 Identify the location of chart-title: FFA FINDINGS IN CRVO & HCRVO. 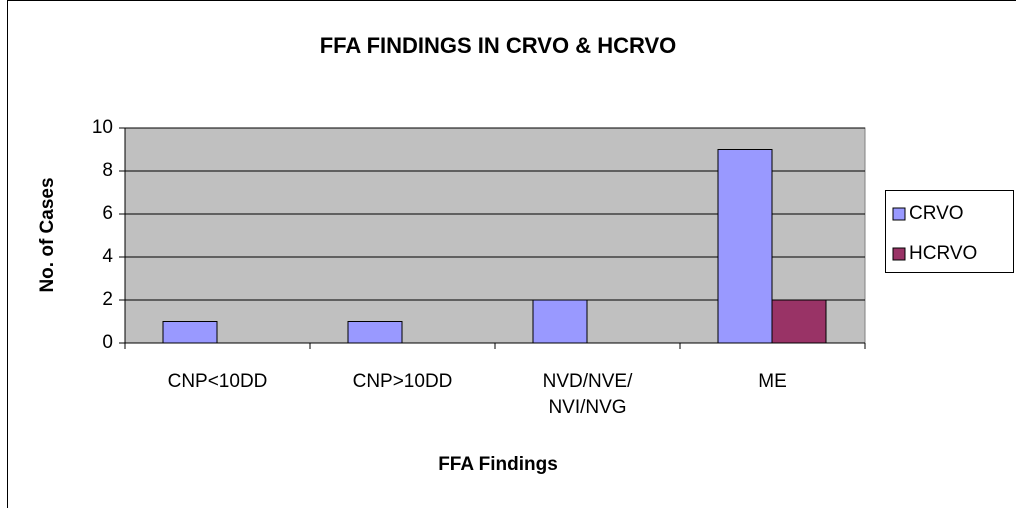
(498, 45).